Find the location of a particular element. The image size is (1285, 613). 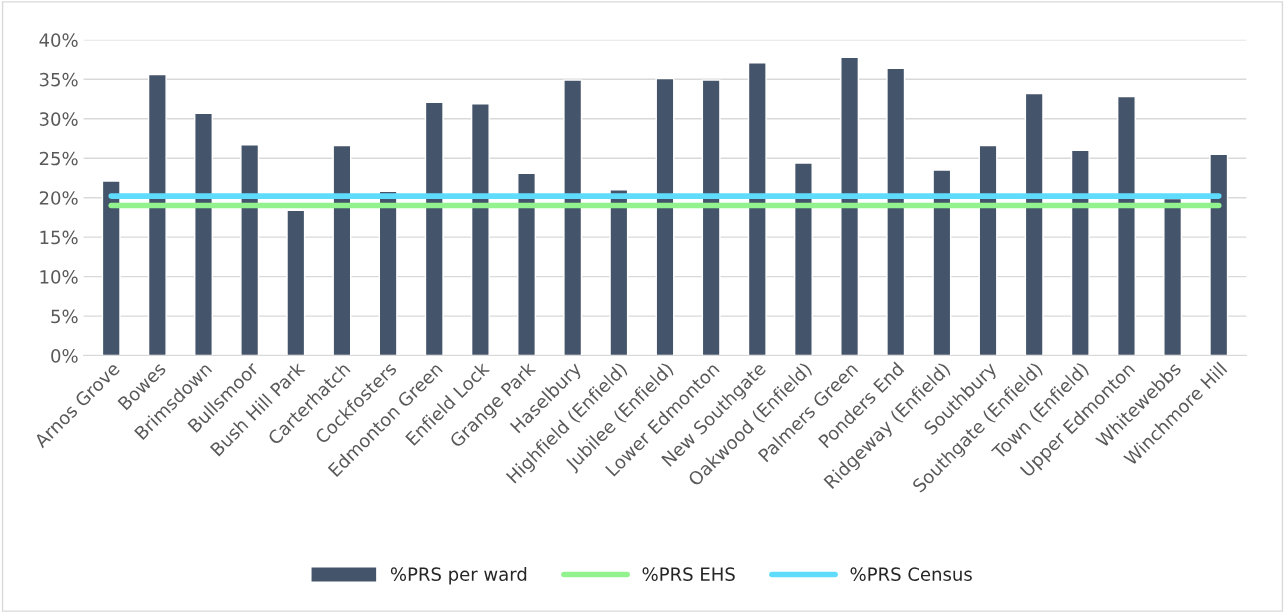

y-tick-label: 5% is located at coordinates (64, 316).